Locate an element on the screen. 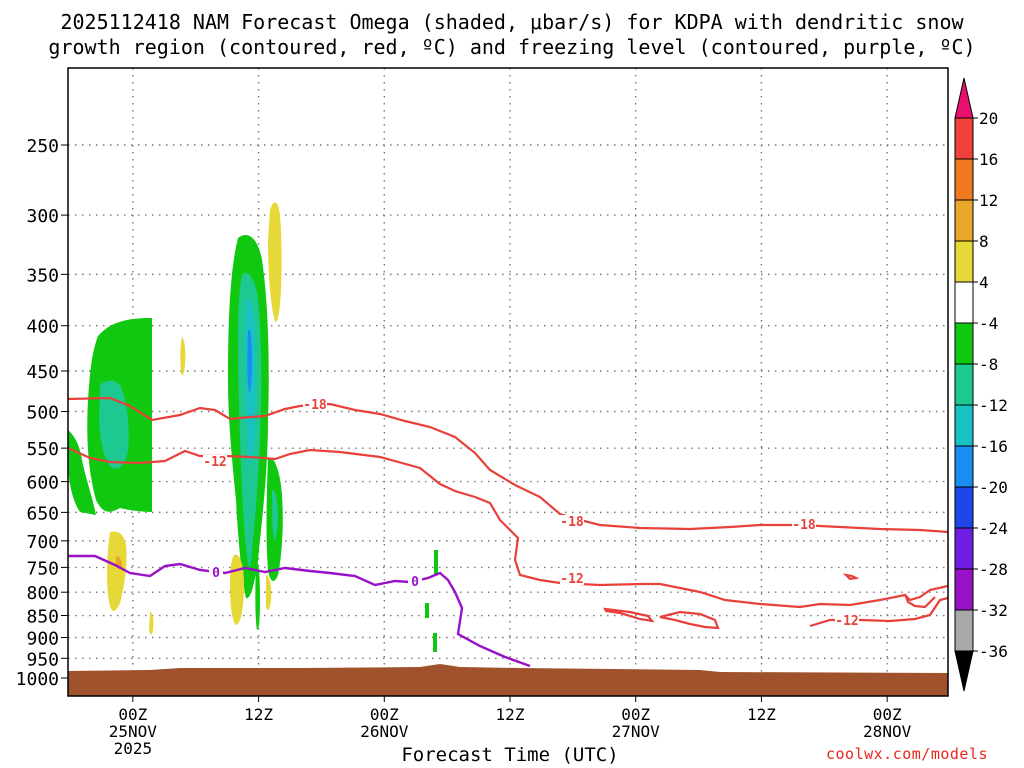 The height and width of the screenshot is (768, 1024). colorbar-label-0: 20 is located at coordinates (988, 118).